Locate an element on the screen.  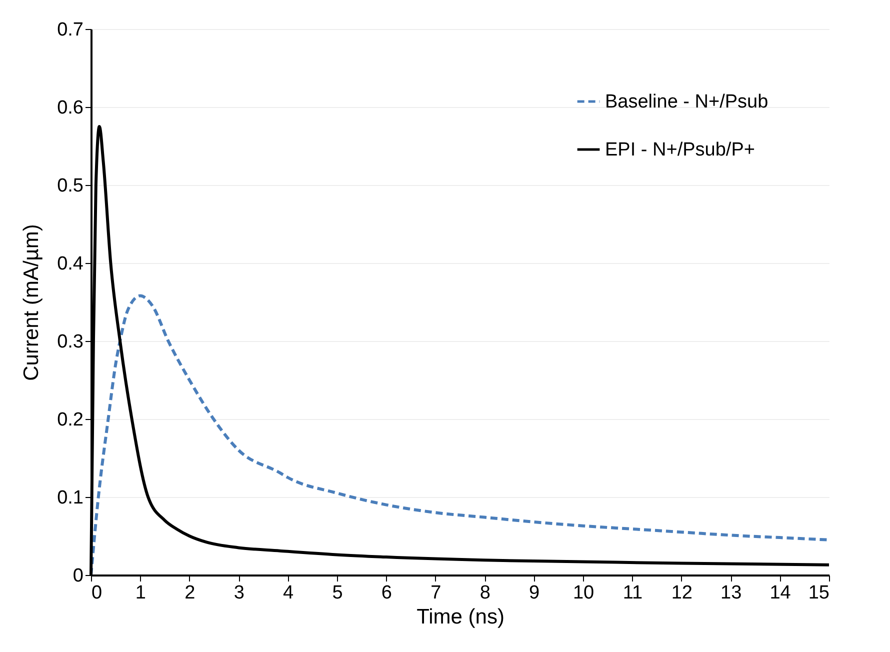
x-tick-label: 7 is located at coordinates (436, 593).